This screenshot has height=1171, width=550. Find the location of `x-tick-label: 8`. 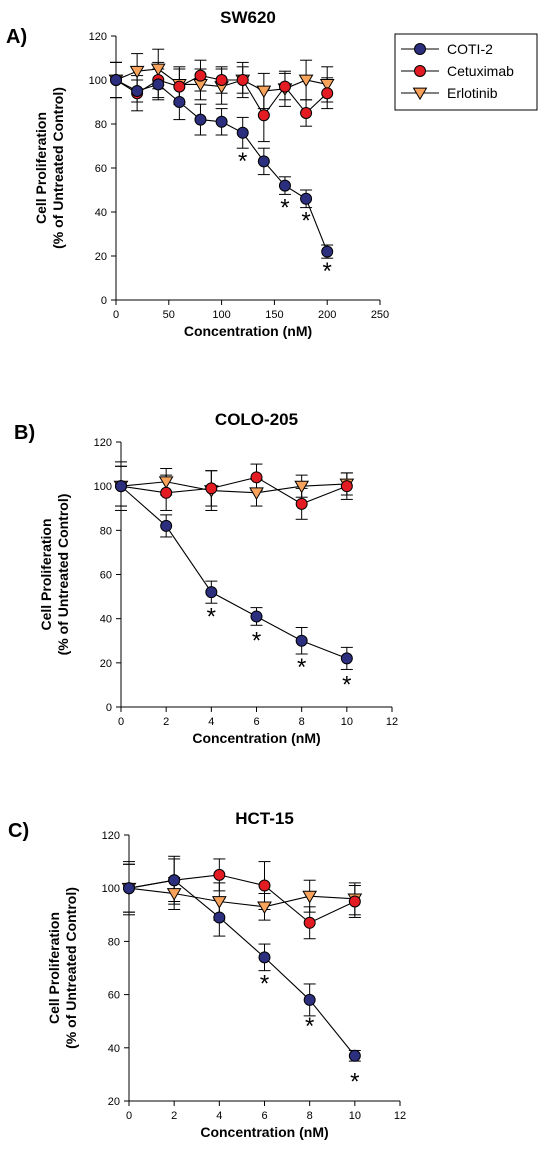

x-tick-label: 8 is located at coordinates (310, 1116).